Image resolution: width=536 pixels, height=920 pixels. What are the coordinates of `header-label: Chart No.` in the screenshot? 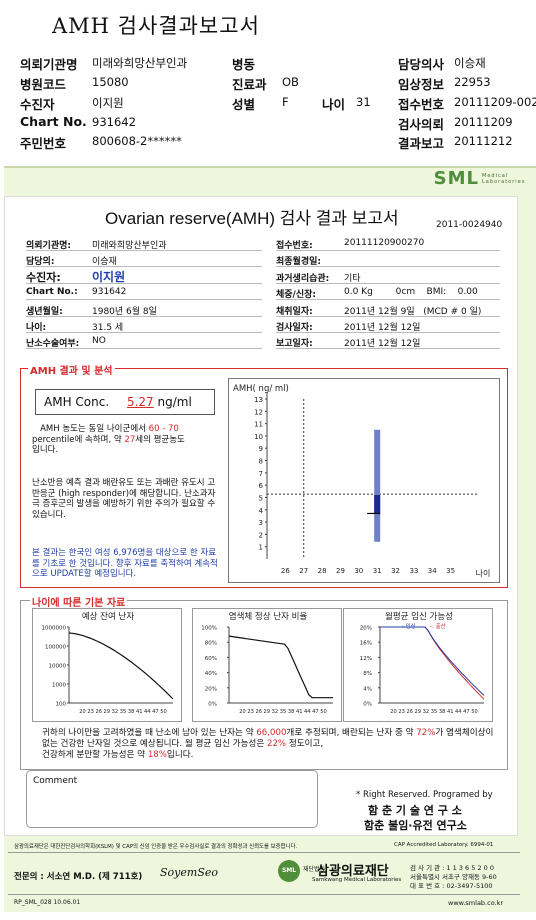 It's located at (53, 121).